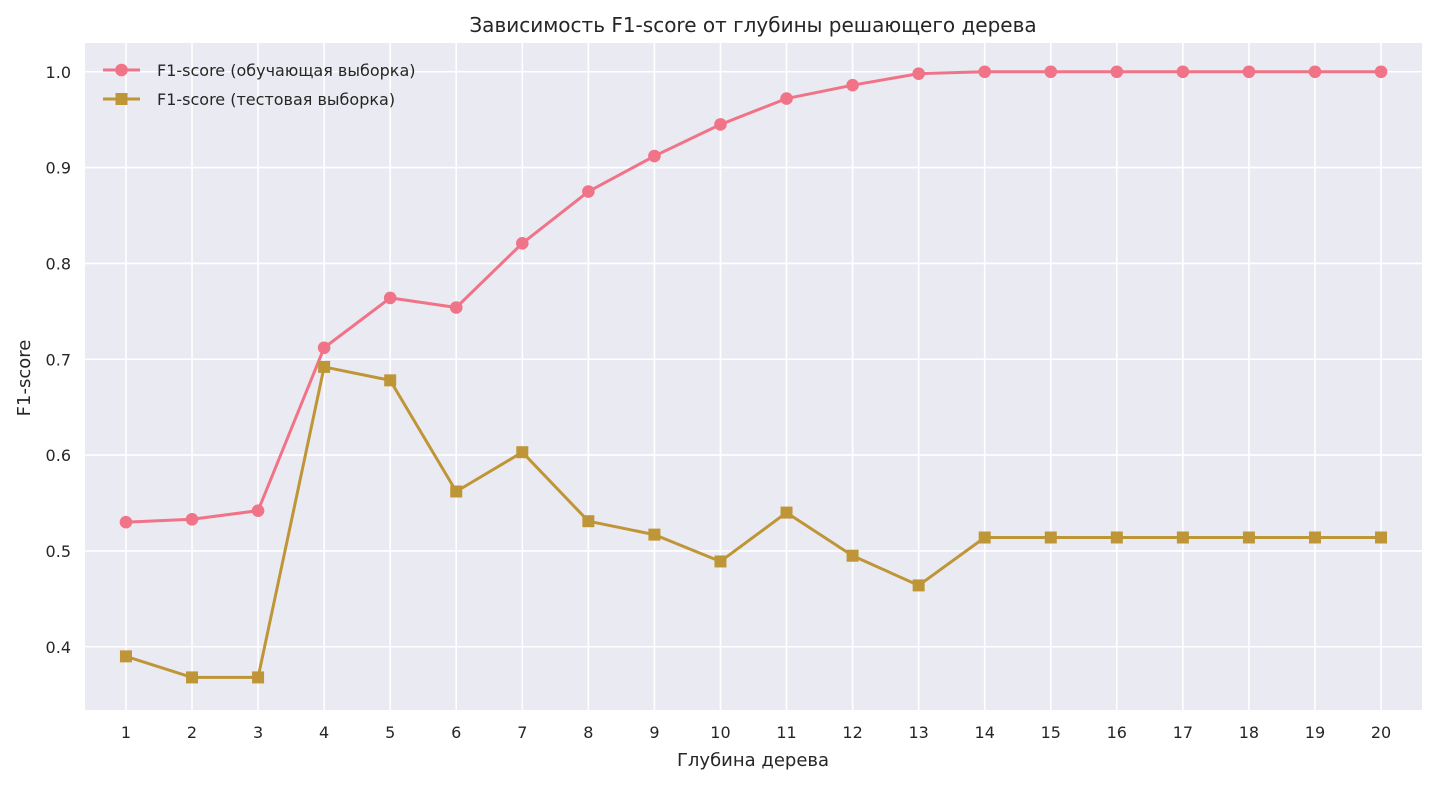 This screenshot has height=785, width=1437. What do you see at coordinates (1117, 732) in the screenshot?
I see `x-tick-label: 16` at bounding box center [1117, 732].